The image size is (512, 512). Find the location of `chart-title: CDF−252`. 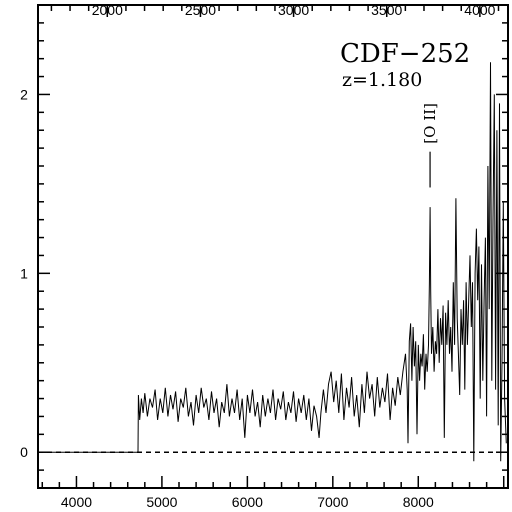

chart-title: CDF−252 is located at coordinates (405, 54).